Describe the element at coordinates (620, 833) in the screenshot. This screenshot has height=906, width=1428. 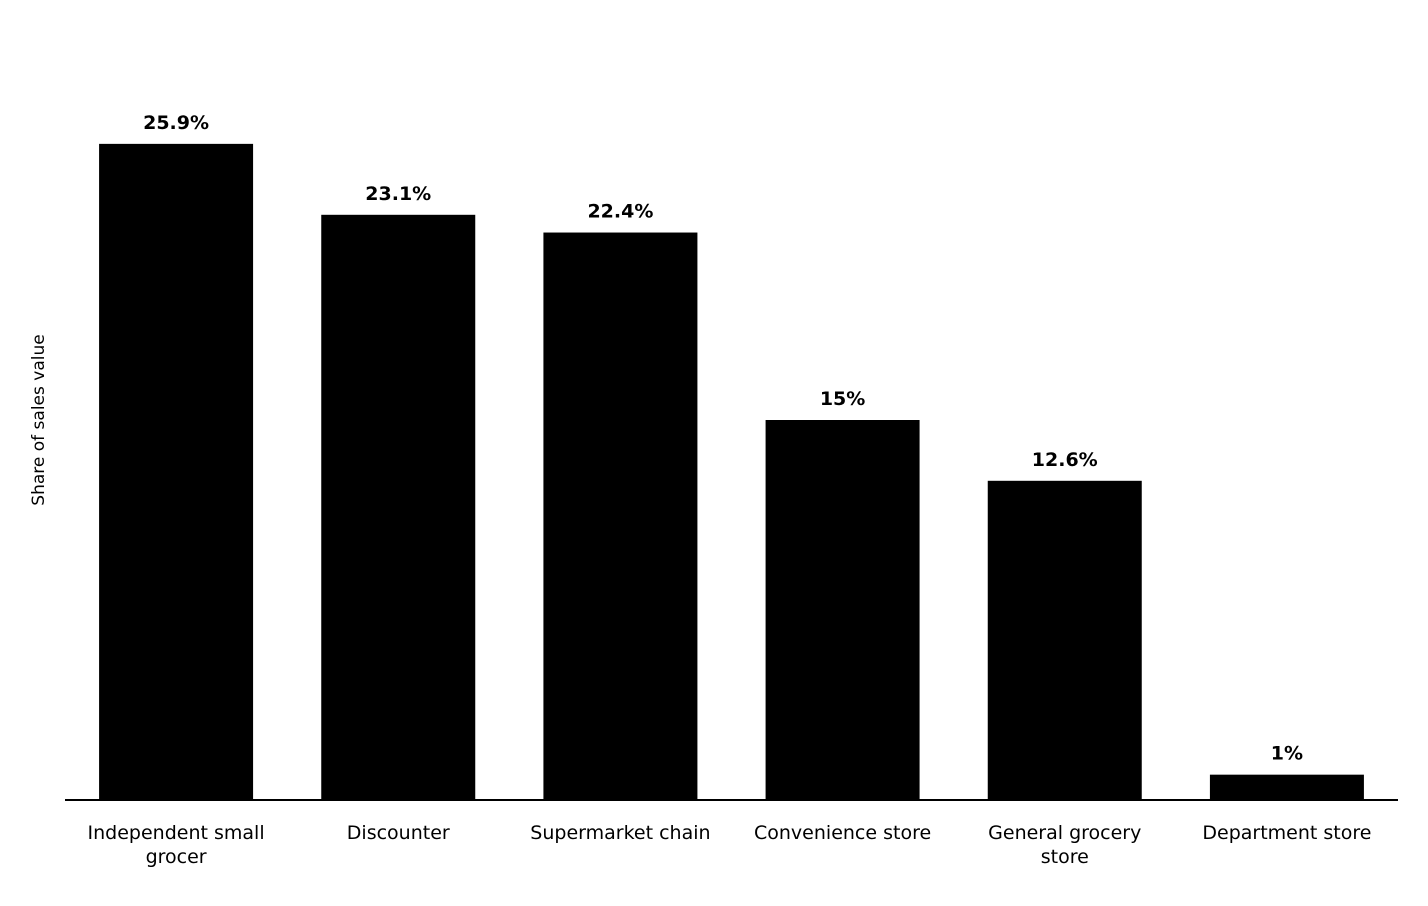
I see `x-tick-label: Supermarket chain` at that location.